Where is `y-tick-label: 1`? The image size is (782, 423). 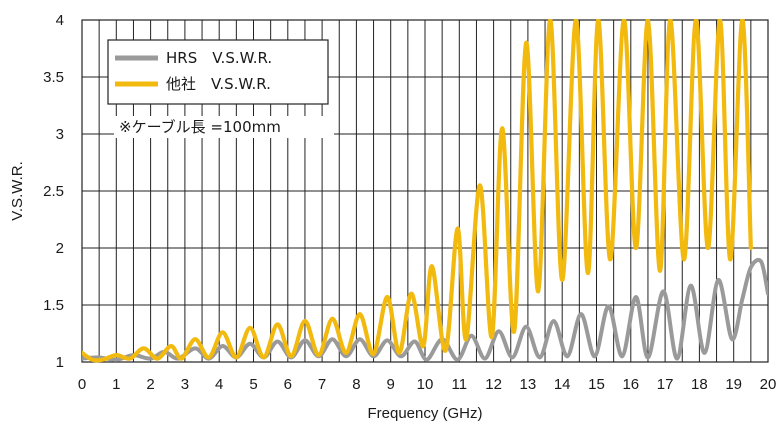 y-tick-label: 1 is located at coordinates (60, 362).